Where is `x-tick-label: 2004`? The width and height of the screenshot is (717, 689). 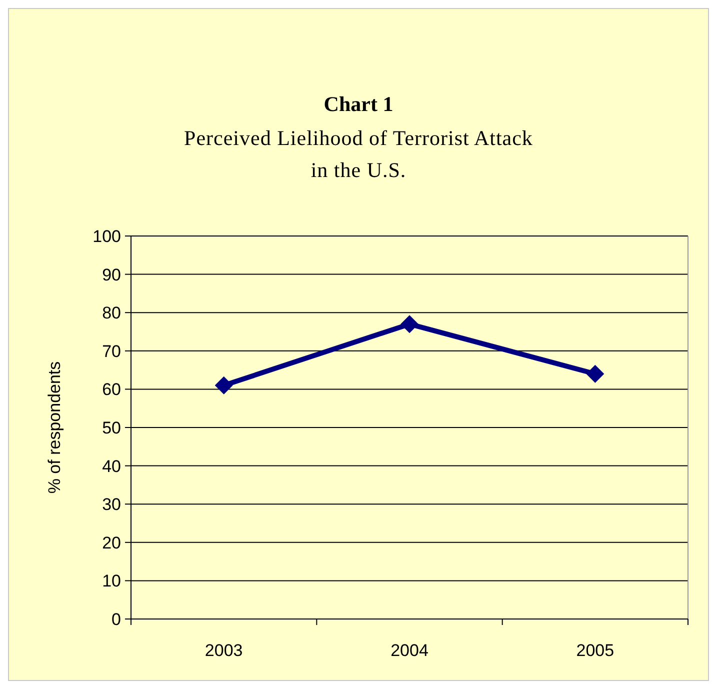 x-tick-label: 2004 is located at coordinates (409, 650).